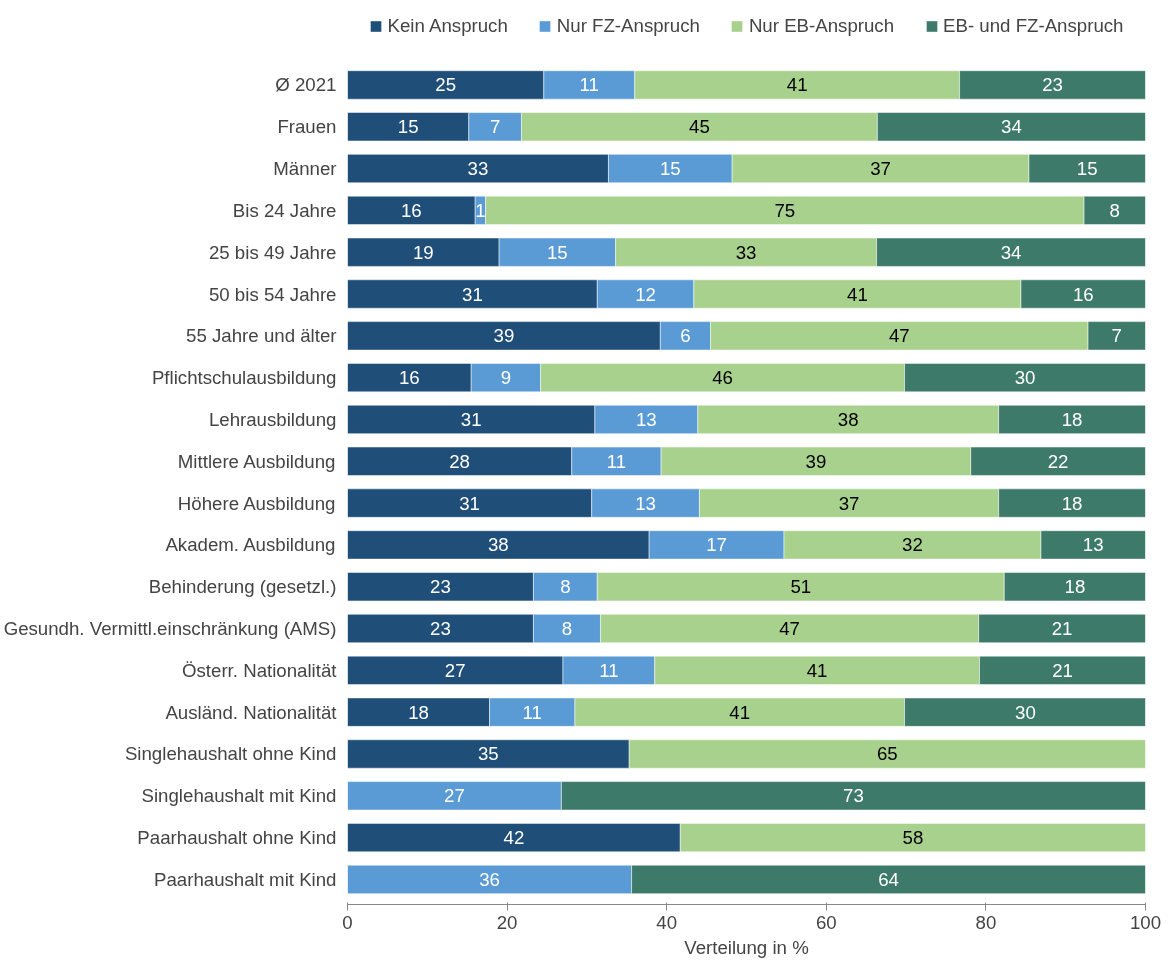 The width and height of the screenshot is (1174, 965). What do you see at coordinates (645, 294) in the screenshot?
I see `data-label: 12` at bounding box center [645, 294].